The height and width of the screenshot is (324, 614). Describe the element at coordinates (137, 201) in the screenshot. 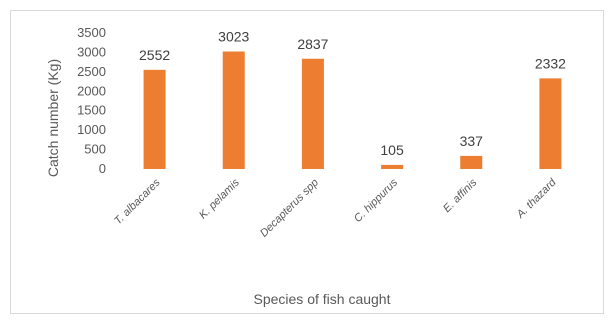

I see `x-tick-label: T. albacares` at that location.